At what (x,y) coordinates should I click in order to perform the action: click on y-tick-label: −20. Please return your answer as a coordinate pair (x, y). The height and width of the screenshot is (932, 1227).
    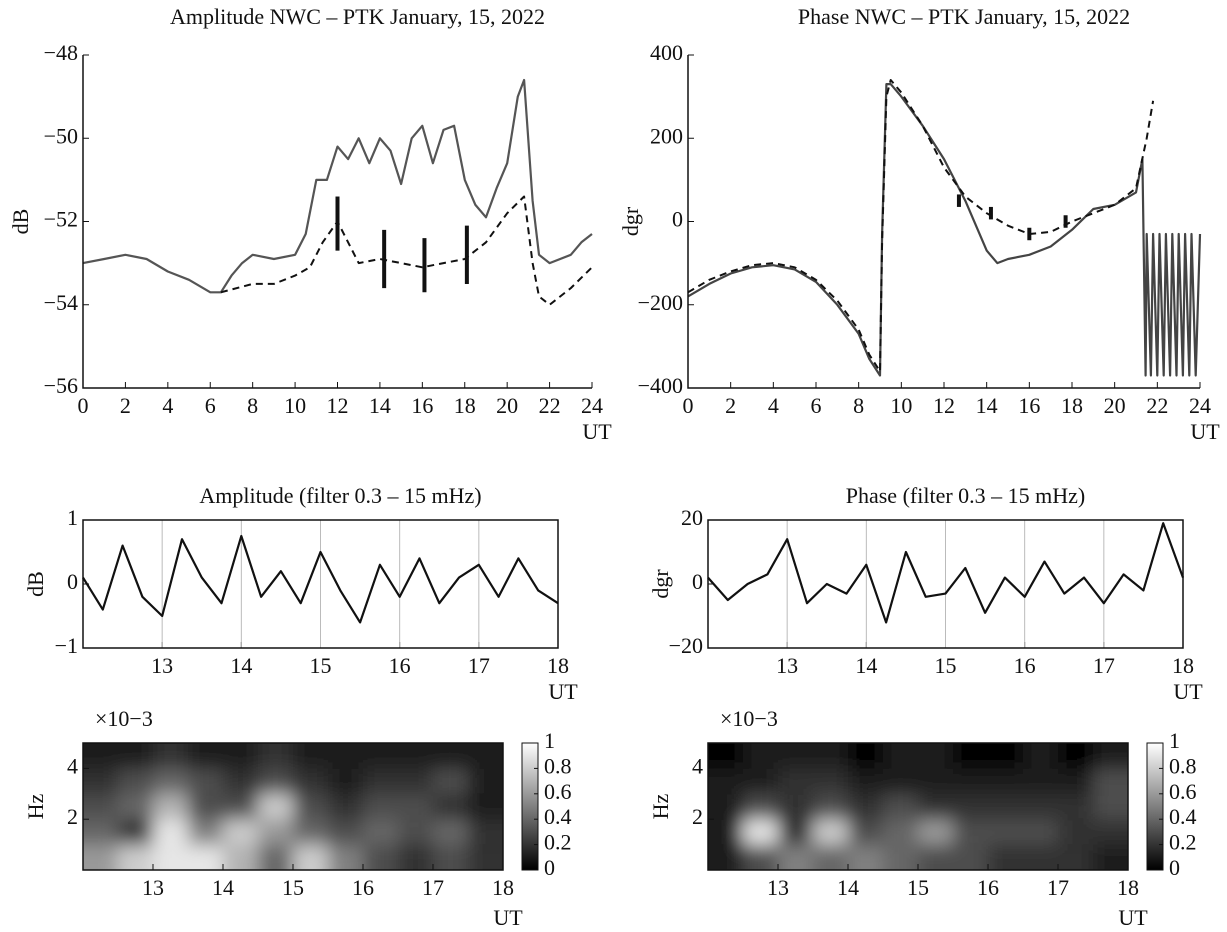
    Looking at the image, I should click on (686, 645).